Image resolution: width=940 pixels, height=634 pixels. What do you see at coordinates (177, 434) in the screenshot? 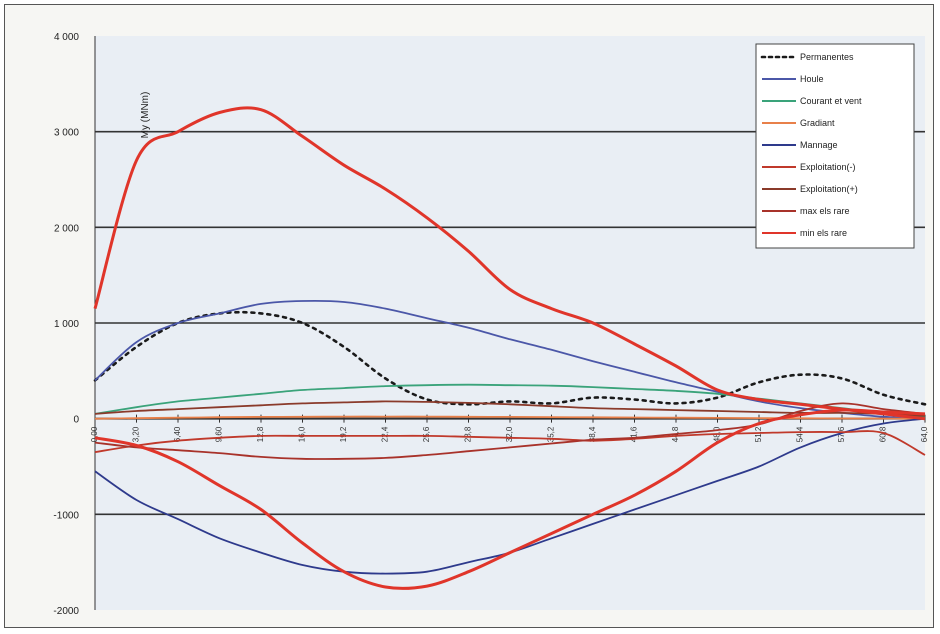
I see `x-tick-label: 6,40` at bounding box center [177, 434].